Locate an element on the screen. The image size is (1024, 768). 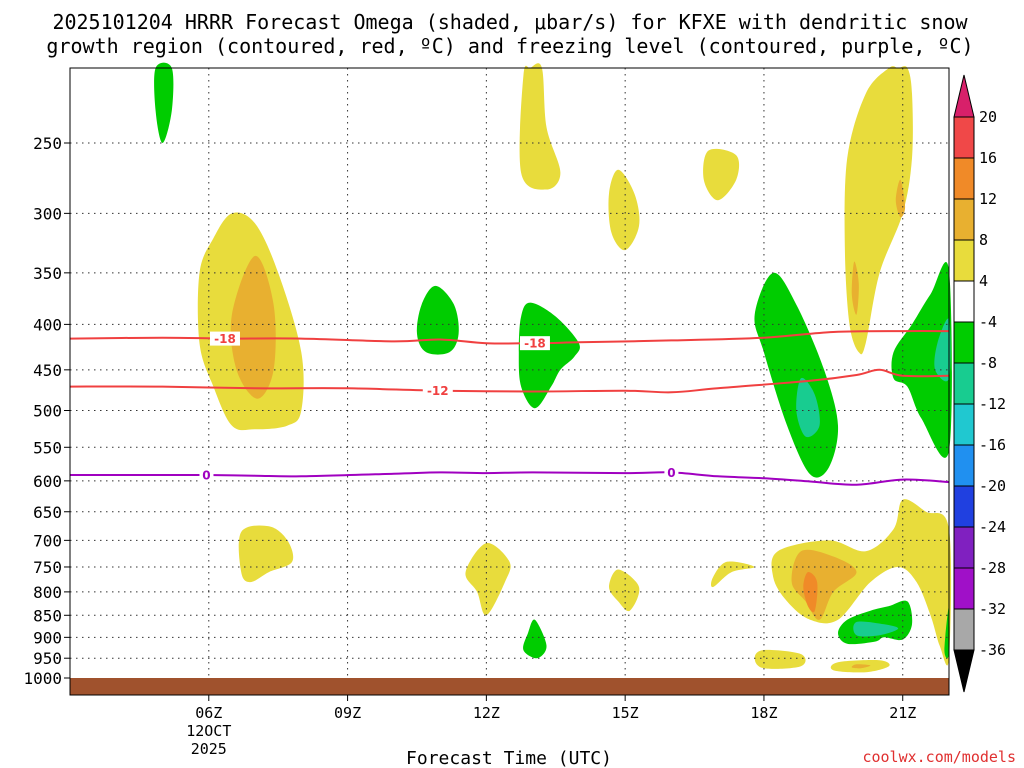
contour-label-dgz-minus-18-a: -18 is located at coordinates (225, 339).